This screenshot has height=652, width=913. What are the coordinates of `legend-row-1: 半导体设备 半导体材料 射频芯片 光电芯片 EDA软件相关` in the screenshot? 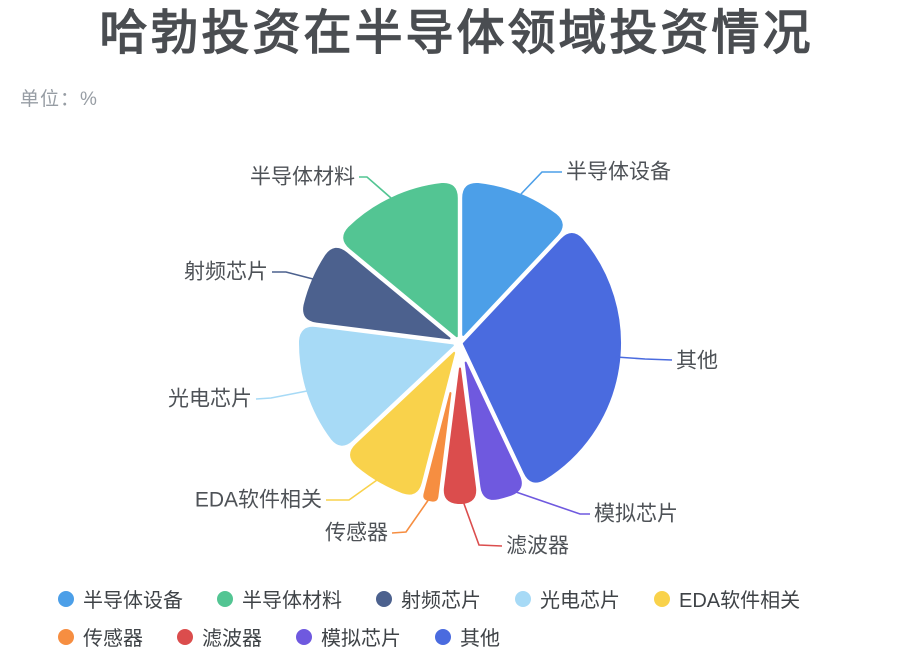 It's located at (429, 598).